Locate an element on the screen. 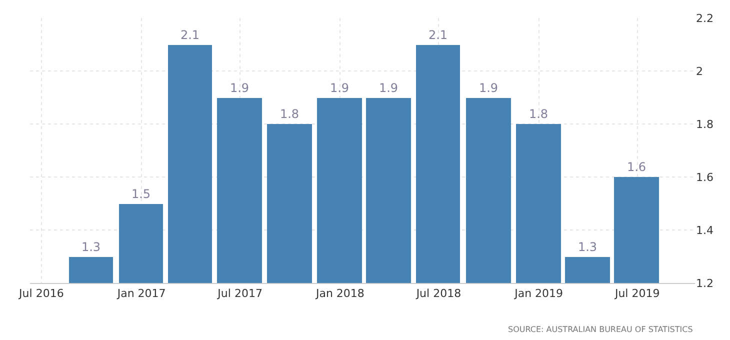 The height and width of the screenshot is (340, 730). x-tick-label: Jan 2019 is located at coordinates (539, 293).